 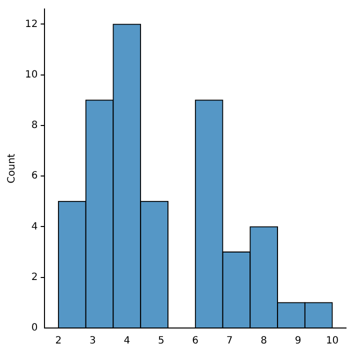 What do you see at coordinates (34, 176) in the screenshot?
I see `y-tick-label: 6` at bounding box center [34, 176].